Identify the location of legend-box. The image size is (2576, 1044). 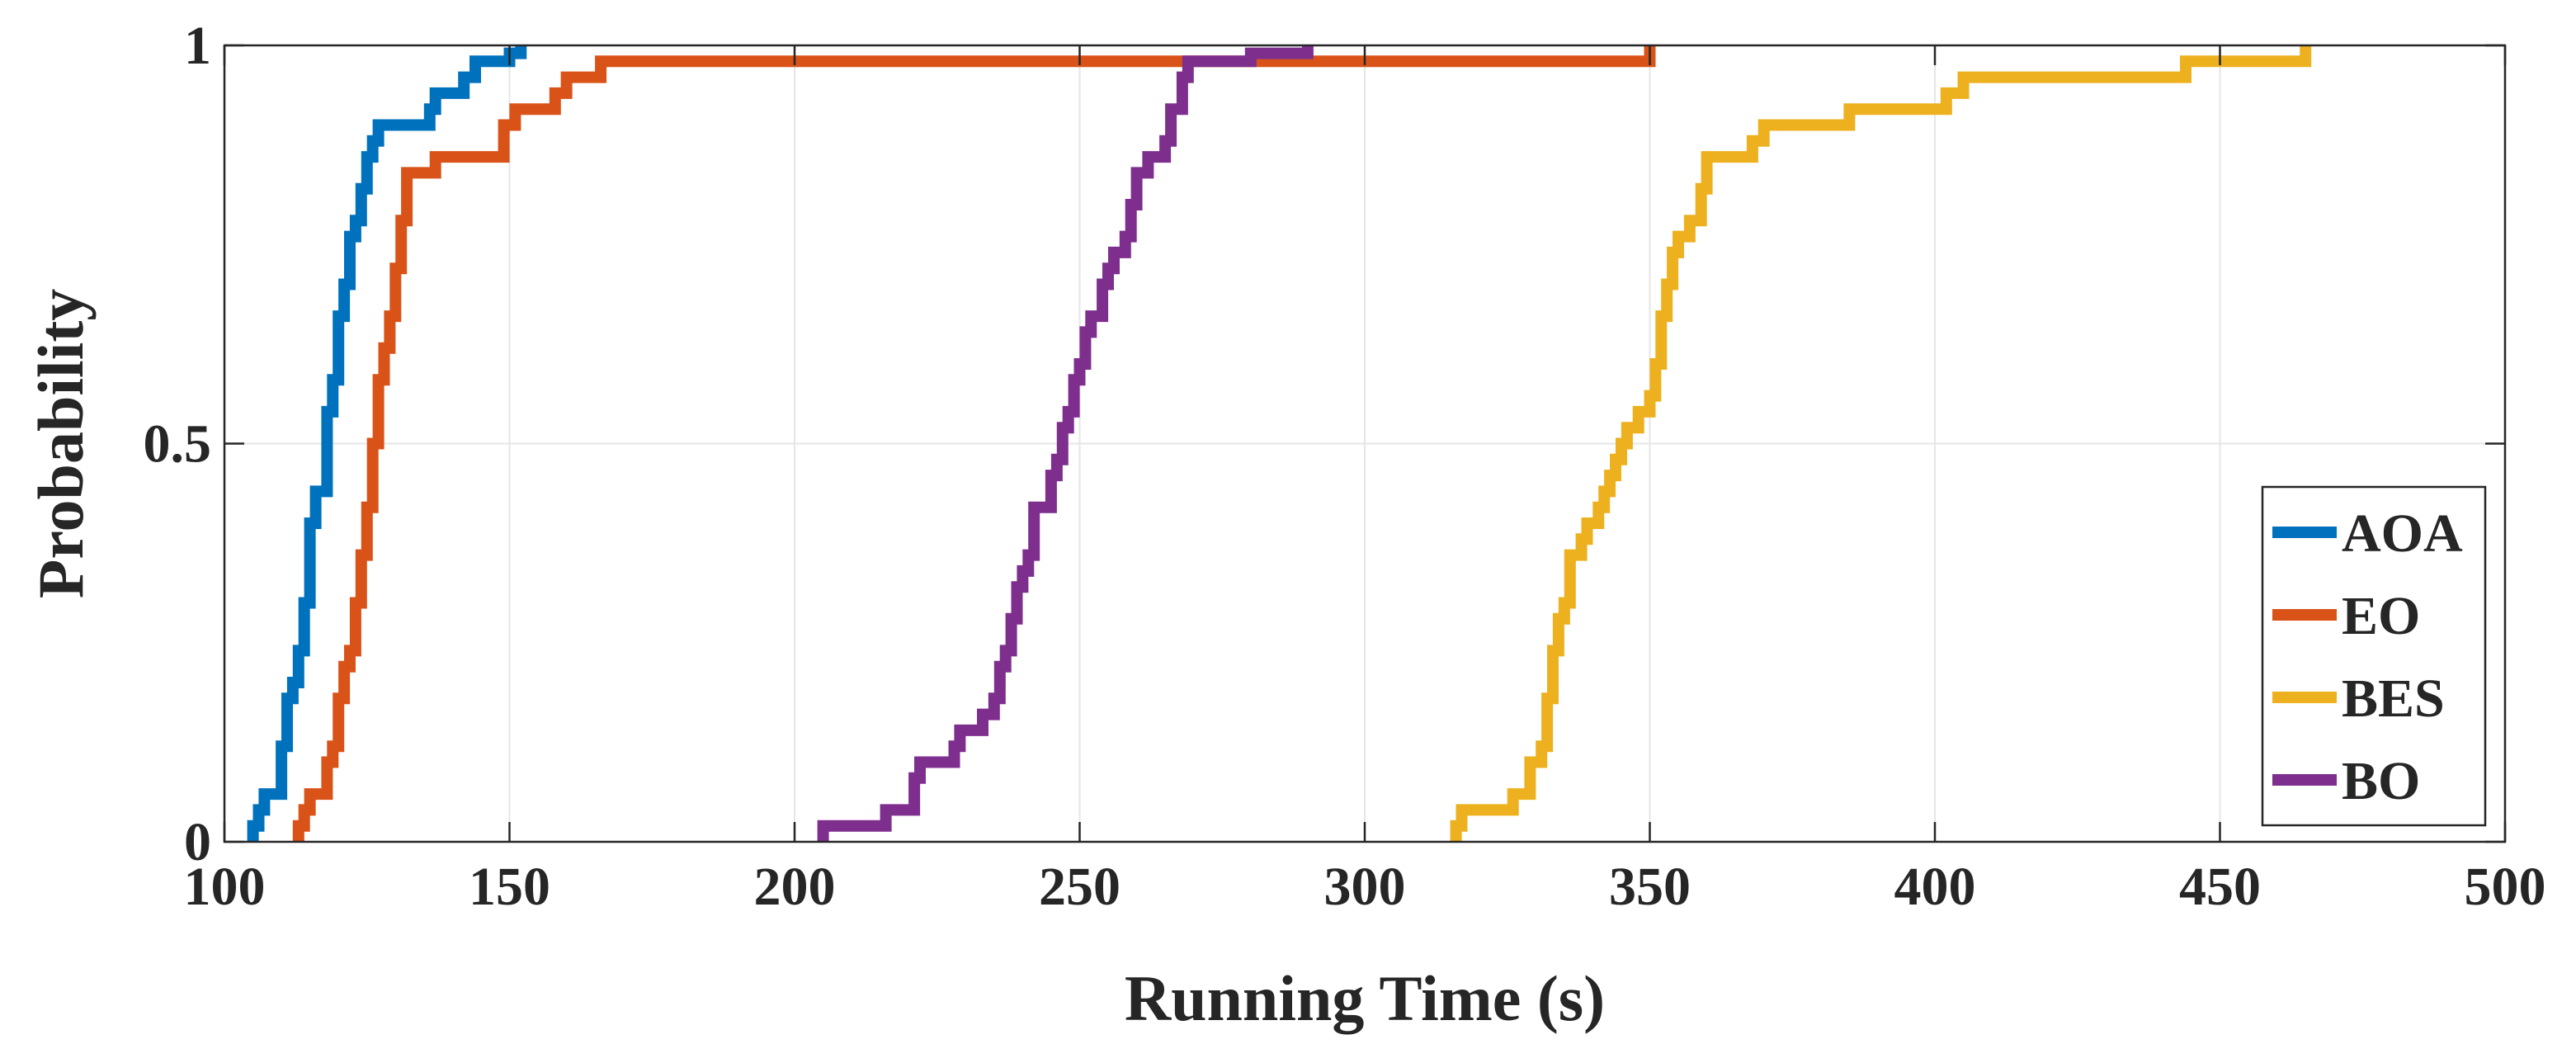
(2374, 656).